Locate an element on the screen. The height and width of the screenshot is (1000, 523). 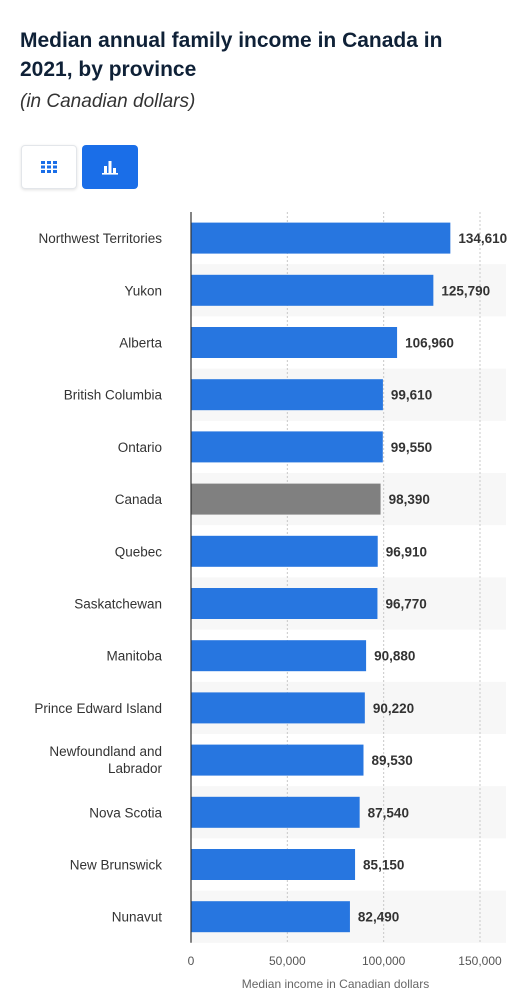
category-label: Ontario is located at coordinates (140, 447).